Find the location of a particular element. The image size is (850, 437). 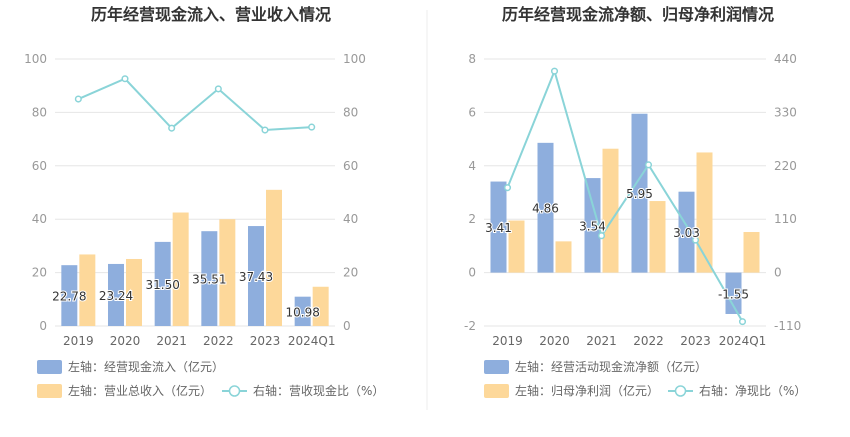

legend-label: 左轴：营业总收入（亿元） is located at coordinates (140, 390).